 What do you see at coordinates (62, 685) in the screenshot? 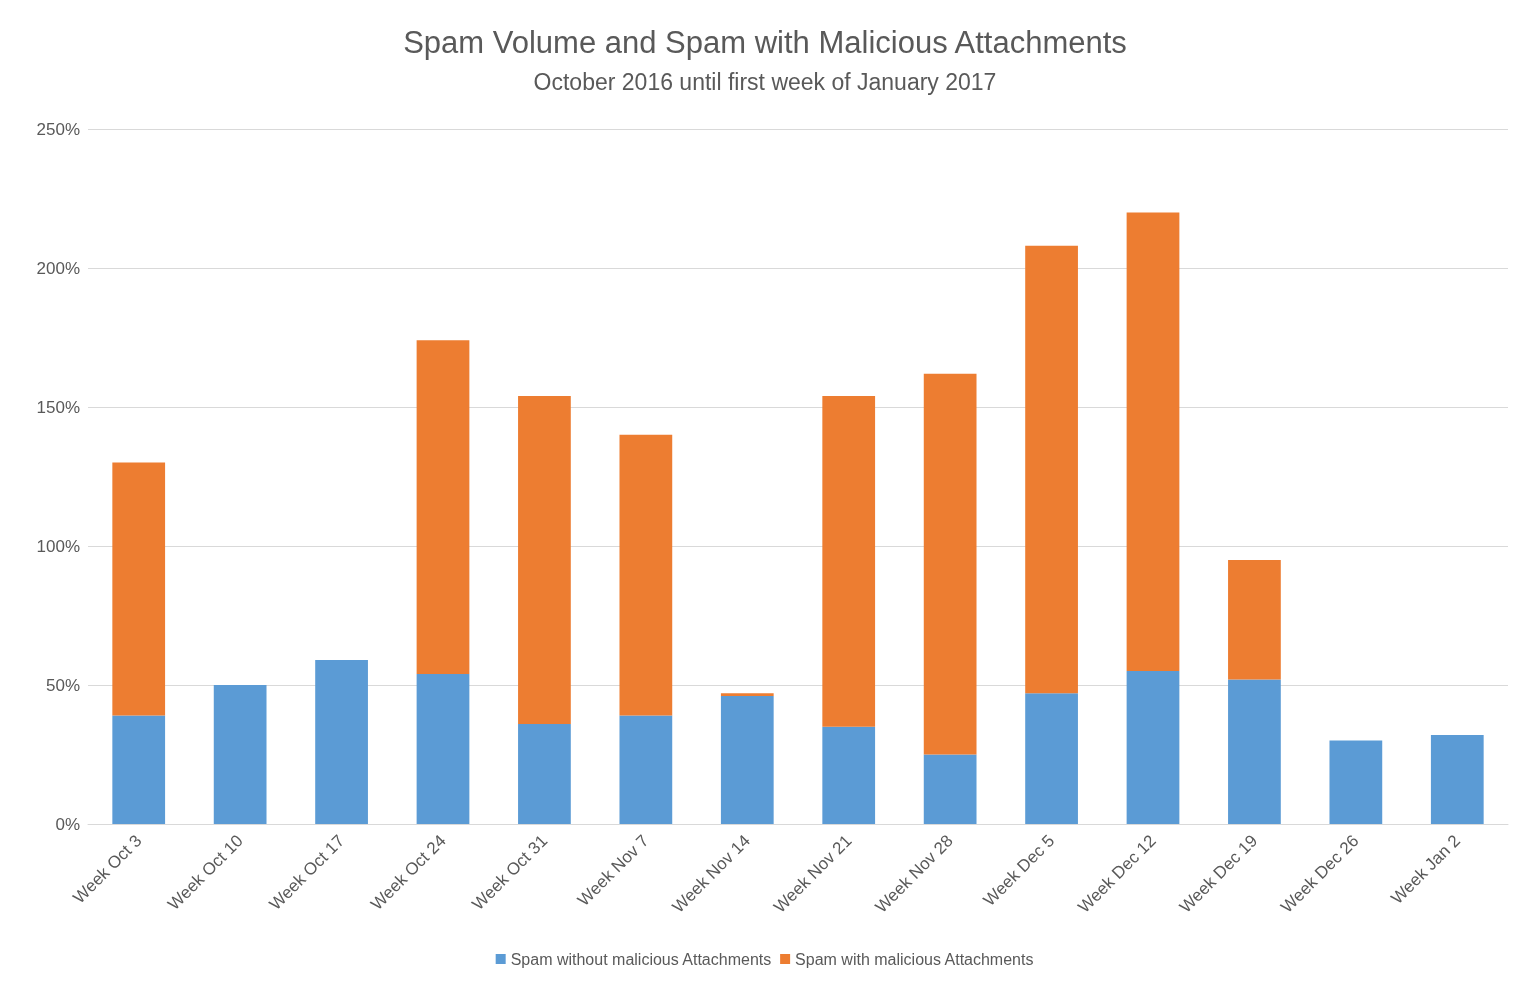
I see `y-tick-label: 50%` at bounding box center [62, 685].